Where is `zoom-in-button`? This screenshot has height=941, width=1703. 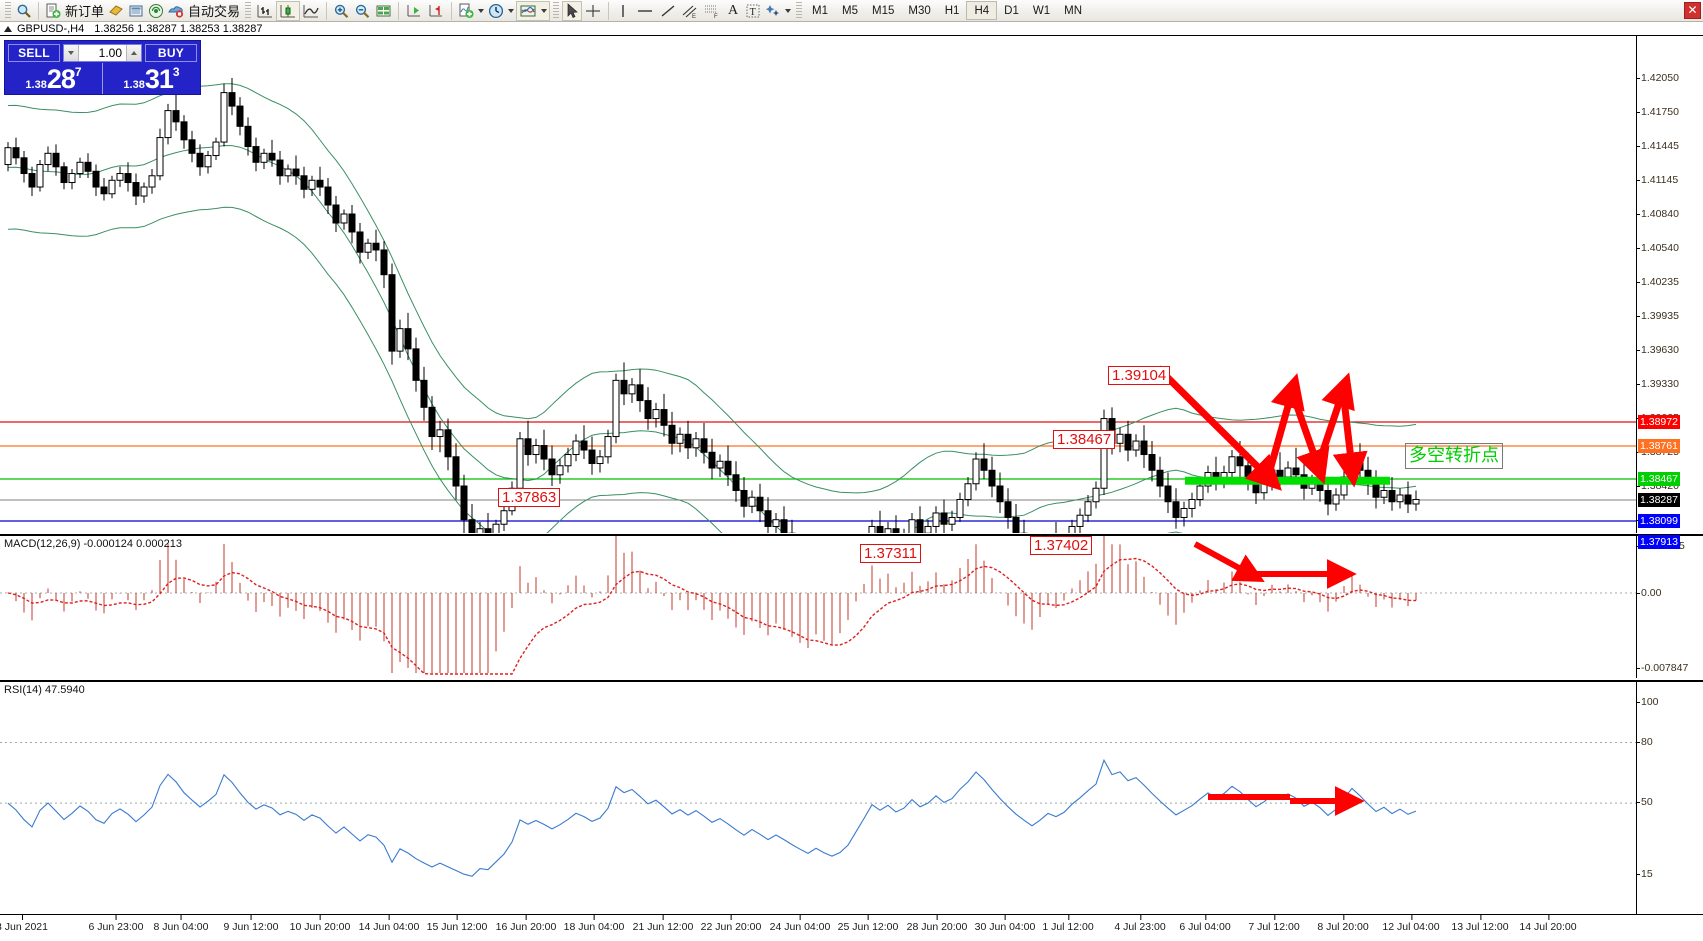 zoom-in-button is located at coordinates (341, 11).